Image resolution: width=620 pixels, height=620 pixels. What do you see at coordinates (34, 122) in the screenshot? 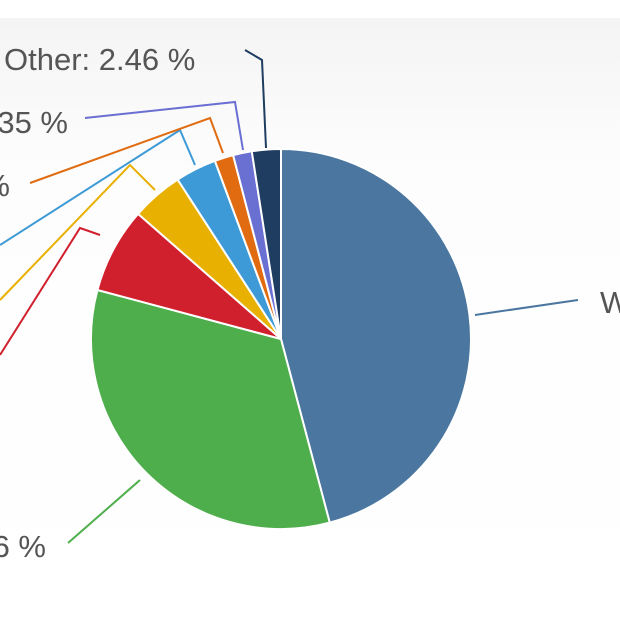
I see `slice-label: 35 %` at bounding box center [34, 122].